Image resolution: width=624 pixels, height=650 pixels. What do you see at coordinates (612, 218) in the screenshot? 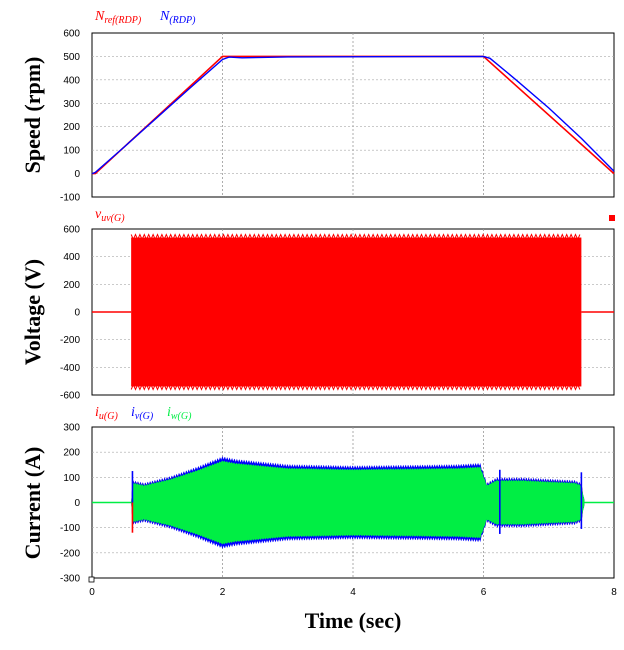
I see `voltage-legend-marker` at bounding box center [612, 218].